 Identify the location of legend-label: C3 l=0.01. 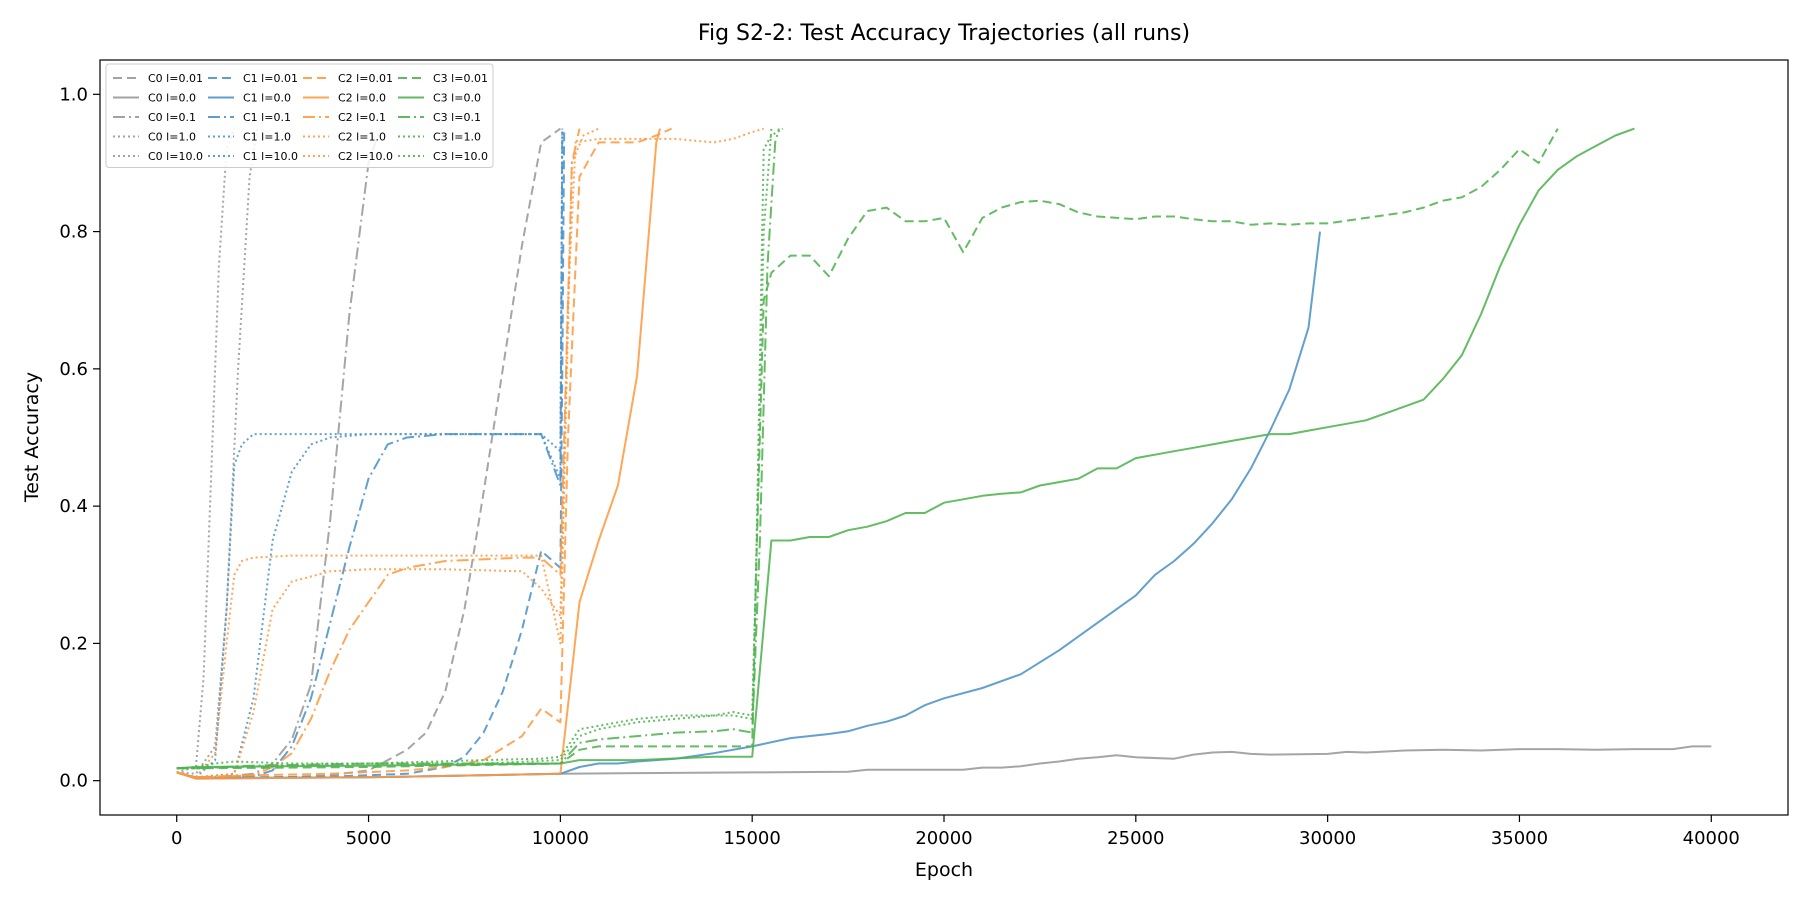
(460, 78).